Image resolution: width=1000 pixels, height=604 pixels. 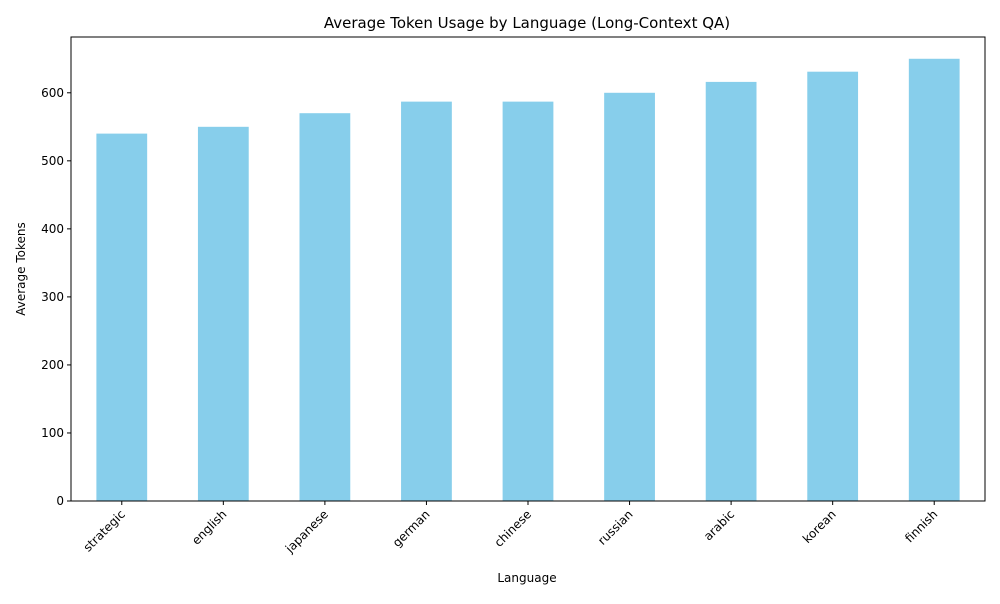 I want to click on x-tick-label: german, so click(x=411, y=528).